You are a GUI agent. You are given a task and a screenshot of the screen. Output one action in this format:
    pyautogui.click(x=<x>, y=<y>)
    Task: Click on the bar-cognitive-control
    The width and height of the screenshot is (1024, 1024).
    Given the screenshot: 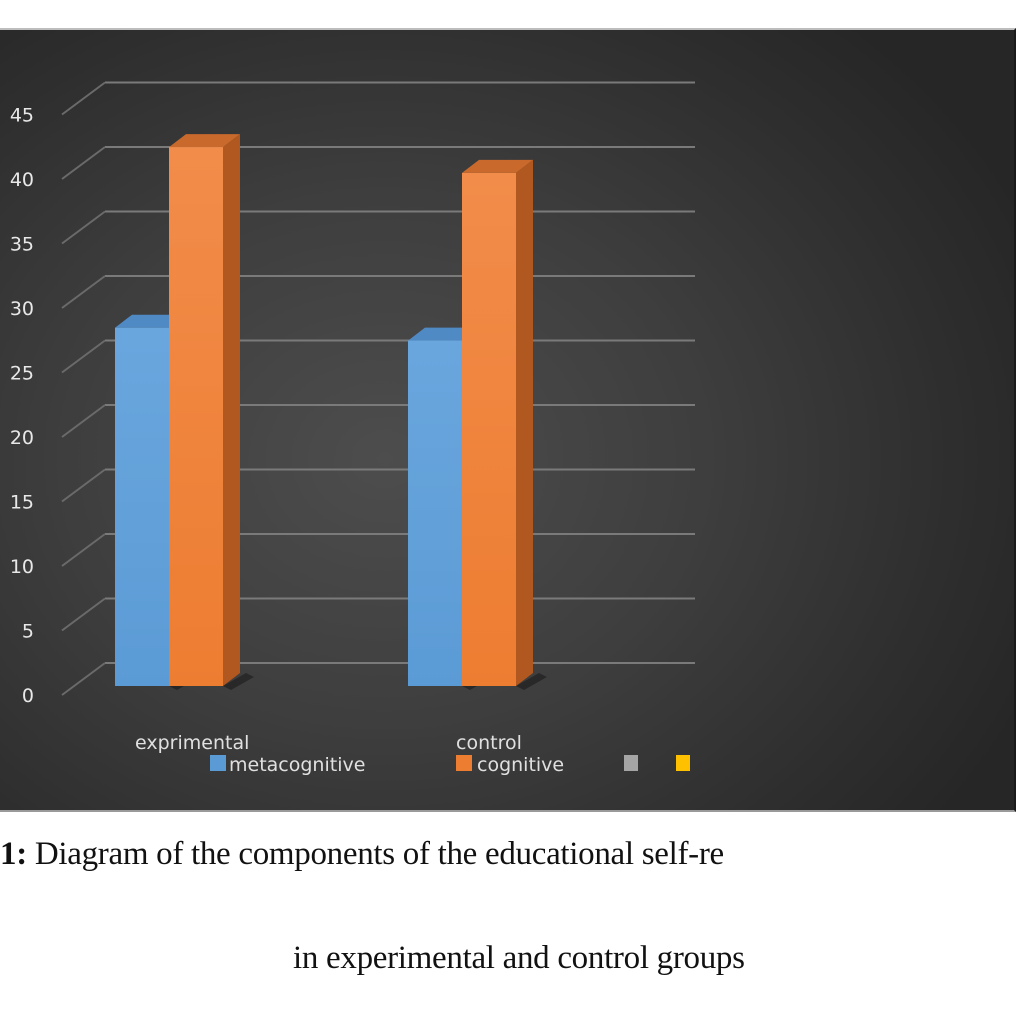 What is the action you would take?
    pyautogui.click(x=504, y=424)
    